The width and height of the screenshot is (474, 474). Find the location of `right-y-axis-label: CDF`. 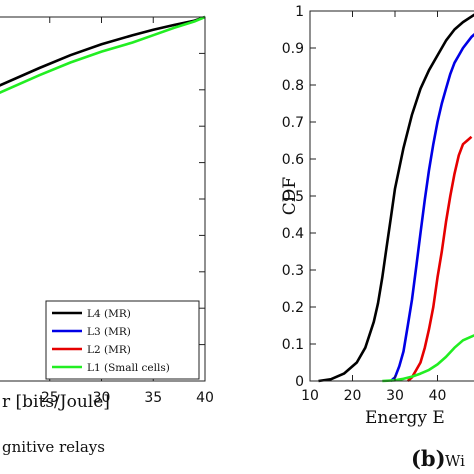

right-y-axis-label: CDF is located at coordinates (290, 196).